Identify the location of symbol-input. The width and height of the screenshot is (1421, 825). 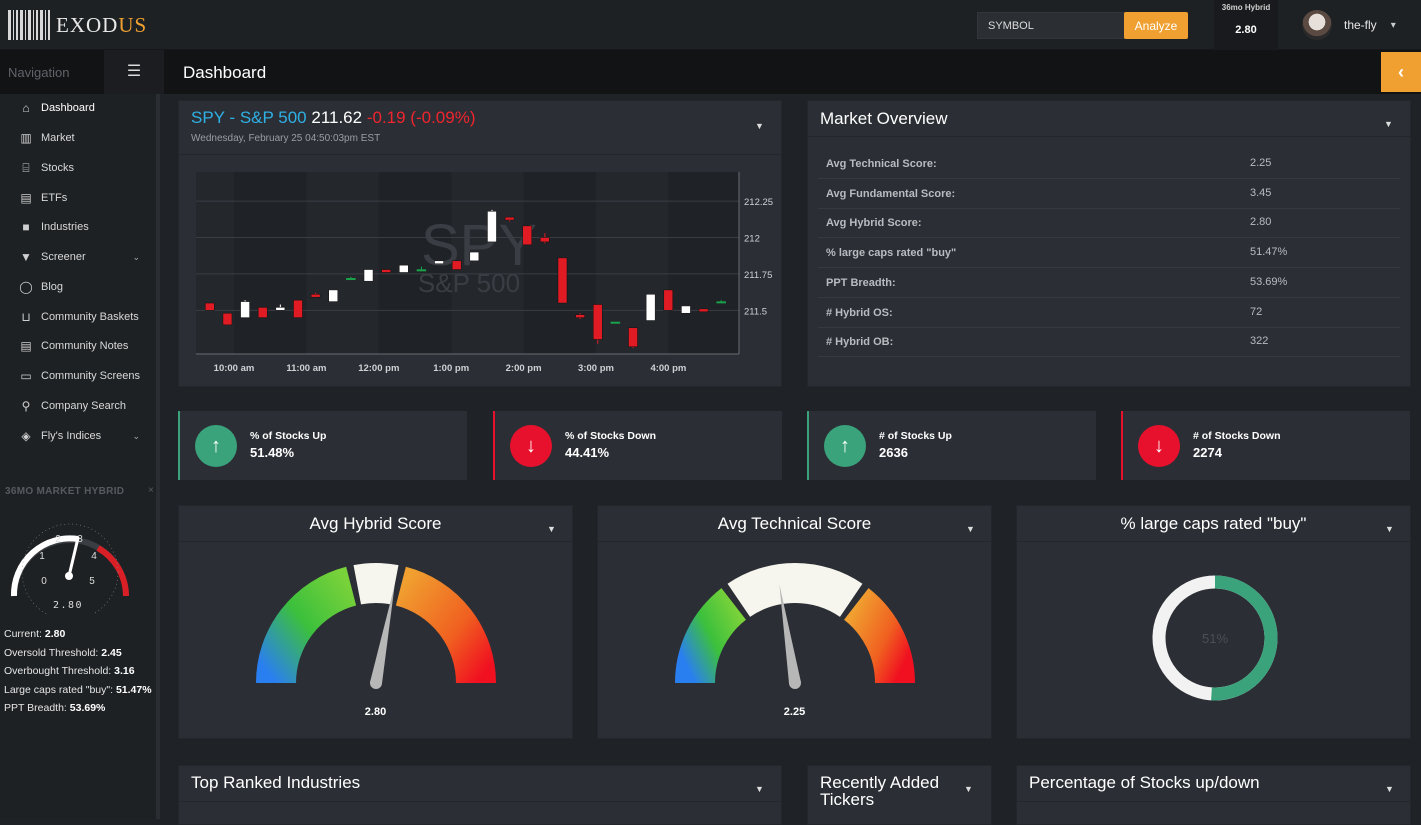
(1051, 25).